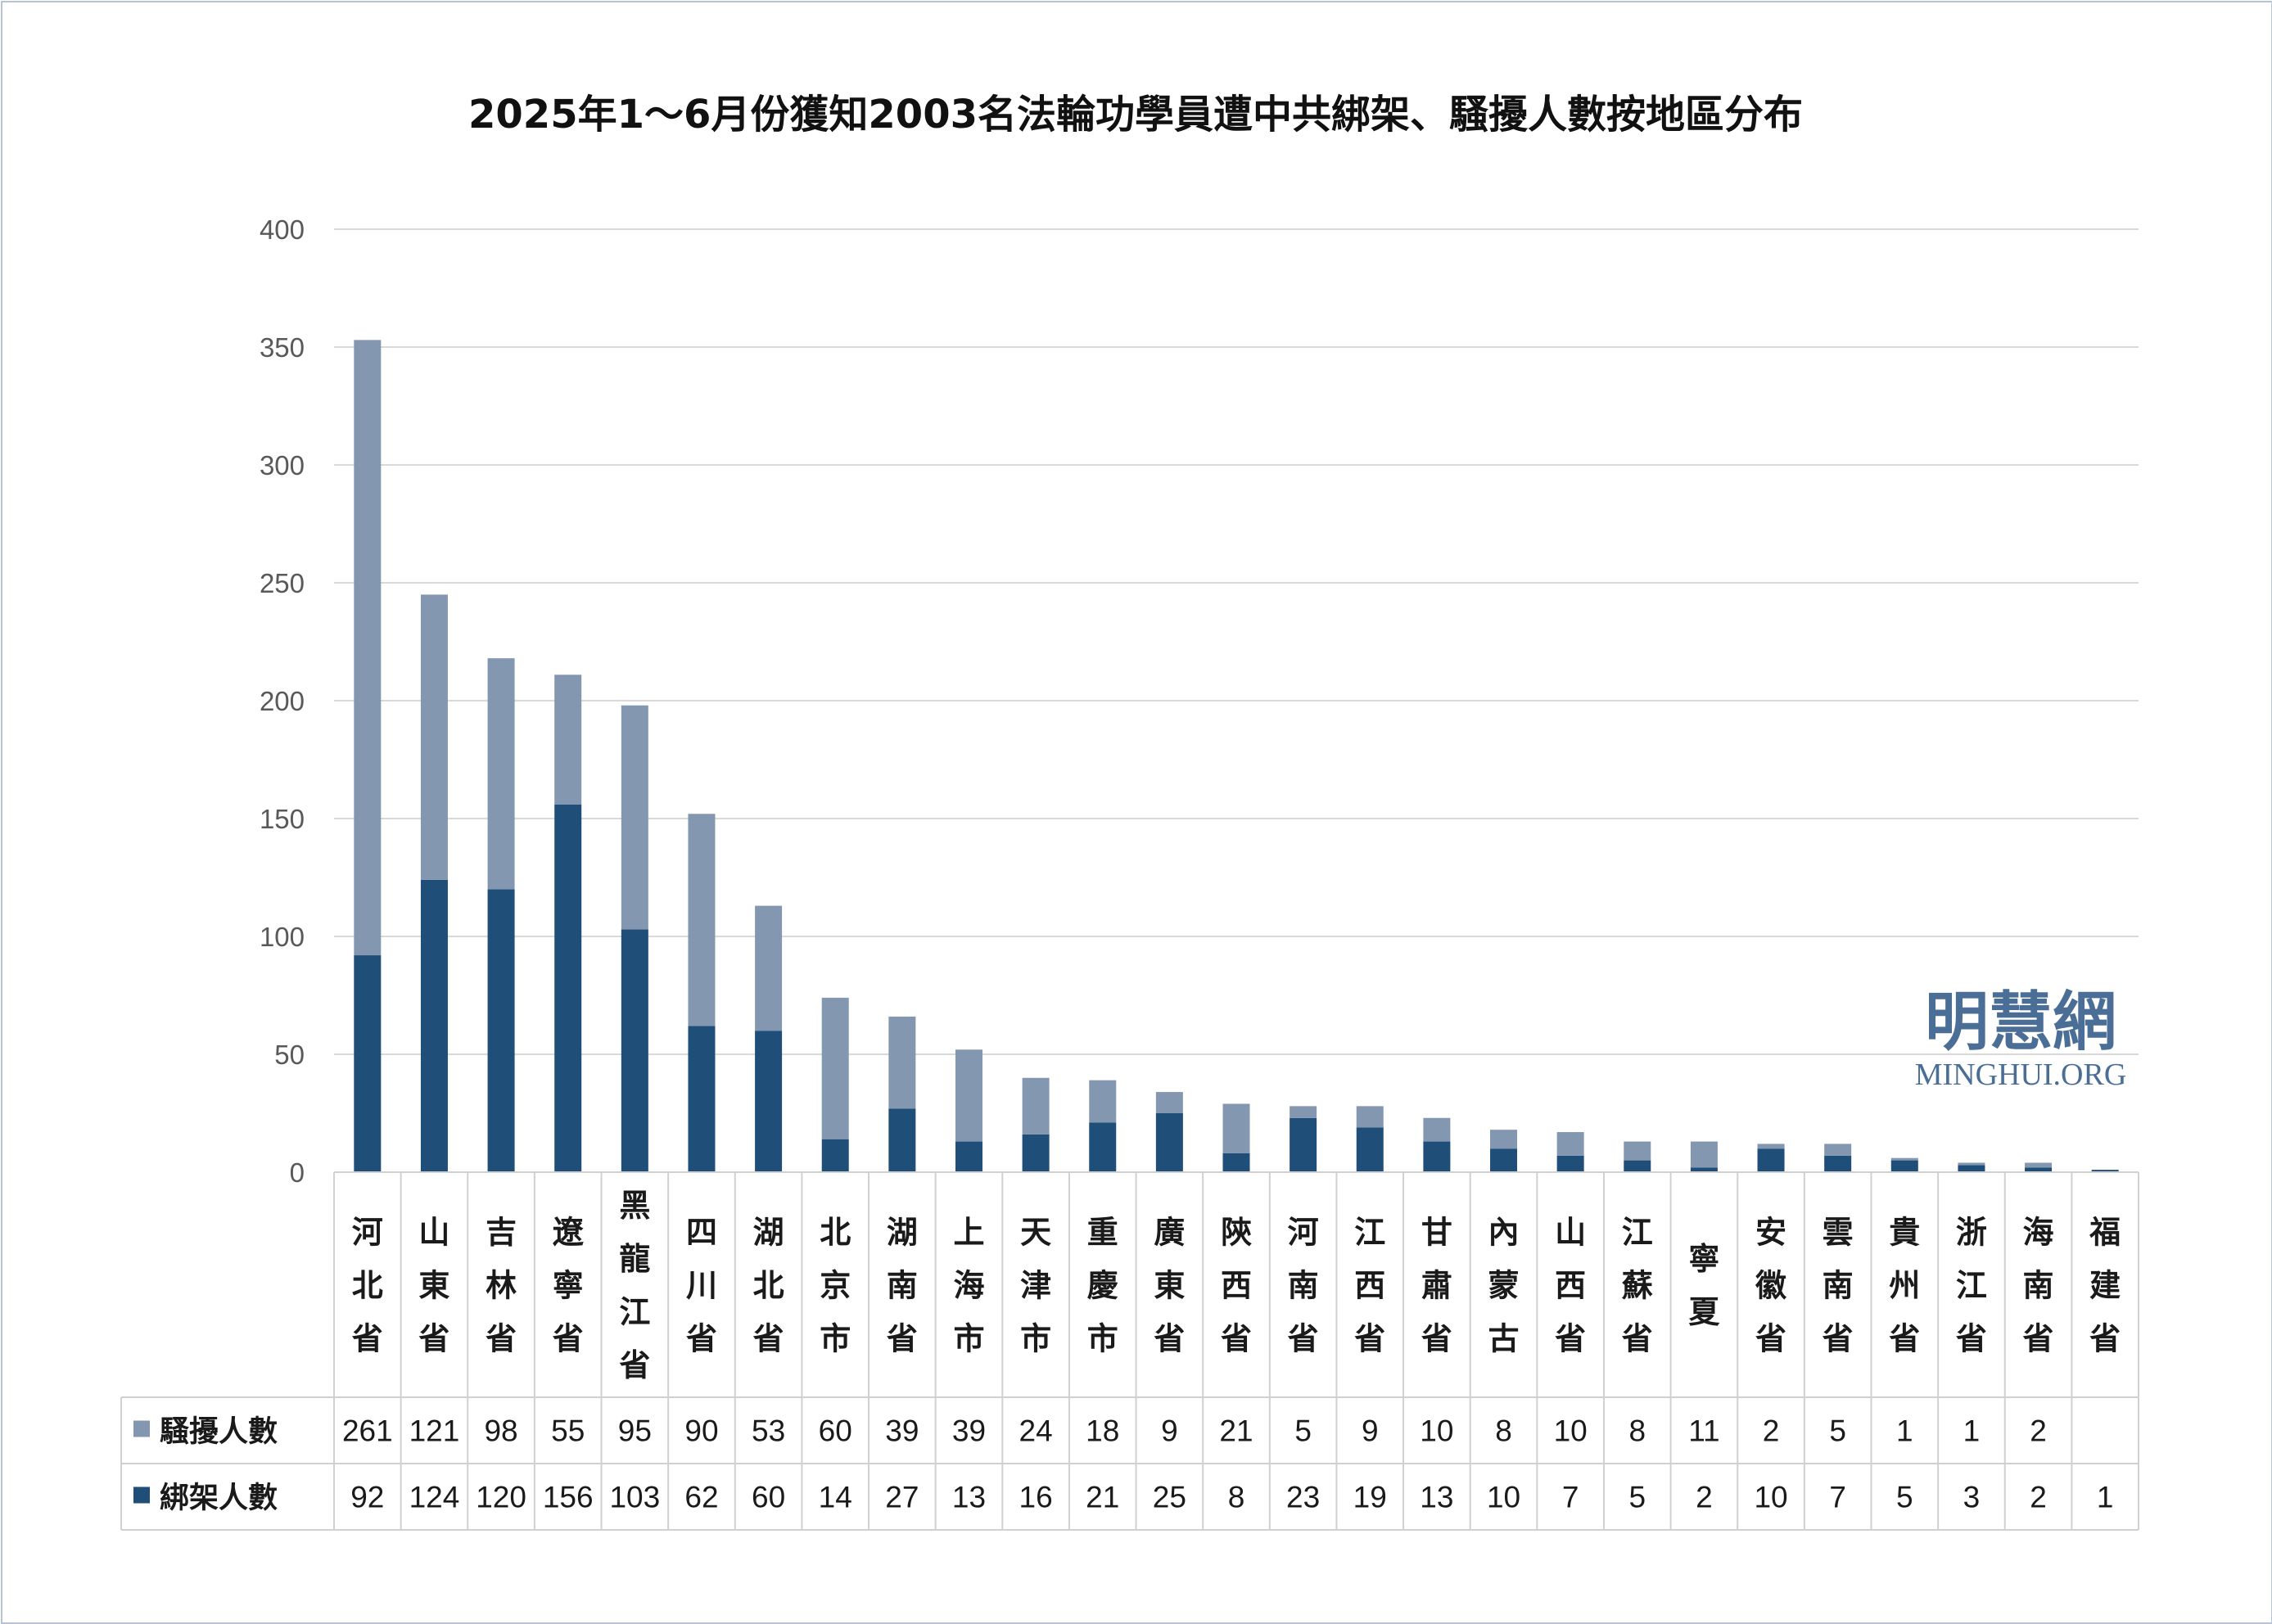 The height and width of the screenshot is (1624, 2272). What do you see at coordinates (434, 1498) in the screenshot?
I see `data-label-kidnapped: 124` at bounding box center [434, 1498].